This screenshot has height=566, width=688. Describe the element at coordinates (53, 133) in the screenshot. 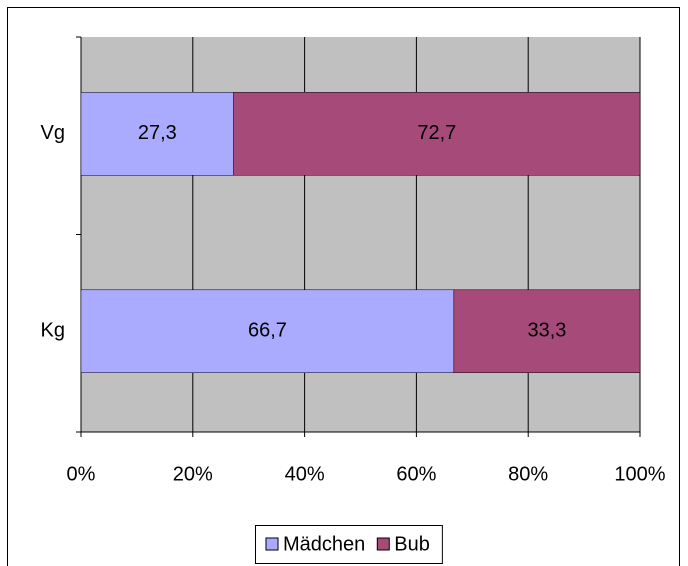

I see `y-tick-label: Vg` at that location.